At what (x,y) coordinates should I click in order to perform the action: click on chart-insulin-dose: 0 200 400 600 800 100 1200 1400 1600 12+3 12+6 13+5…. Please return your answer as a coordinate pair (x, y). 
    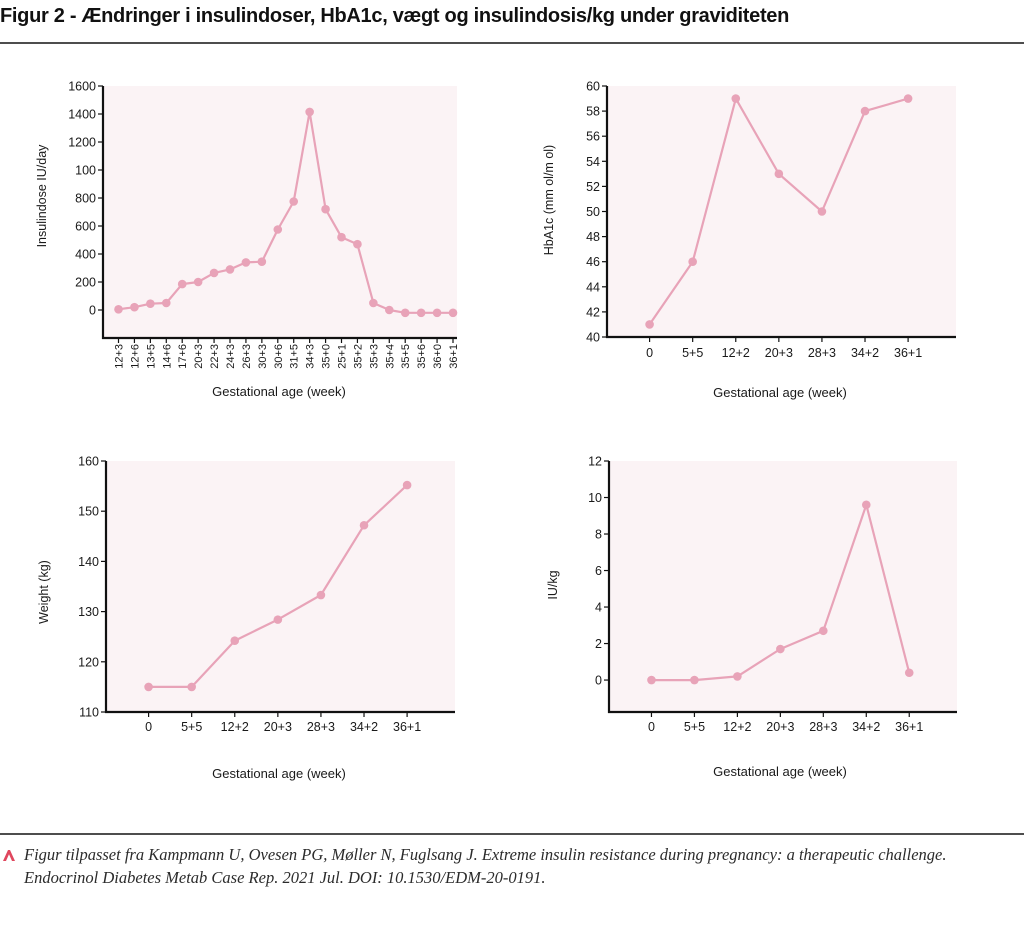
    Looking at the image, I should click on (247, 240).